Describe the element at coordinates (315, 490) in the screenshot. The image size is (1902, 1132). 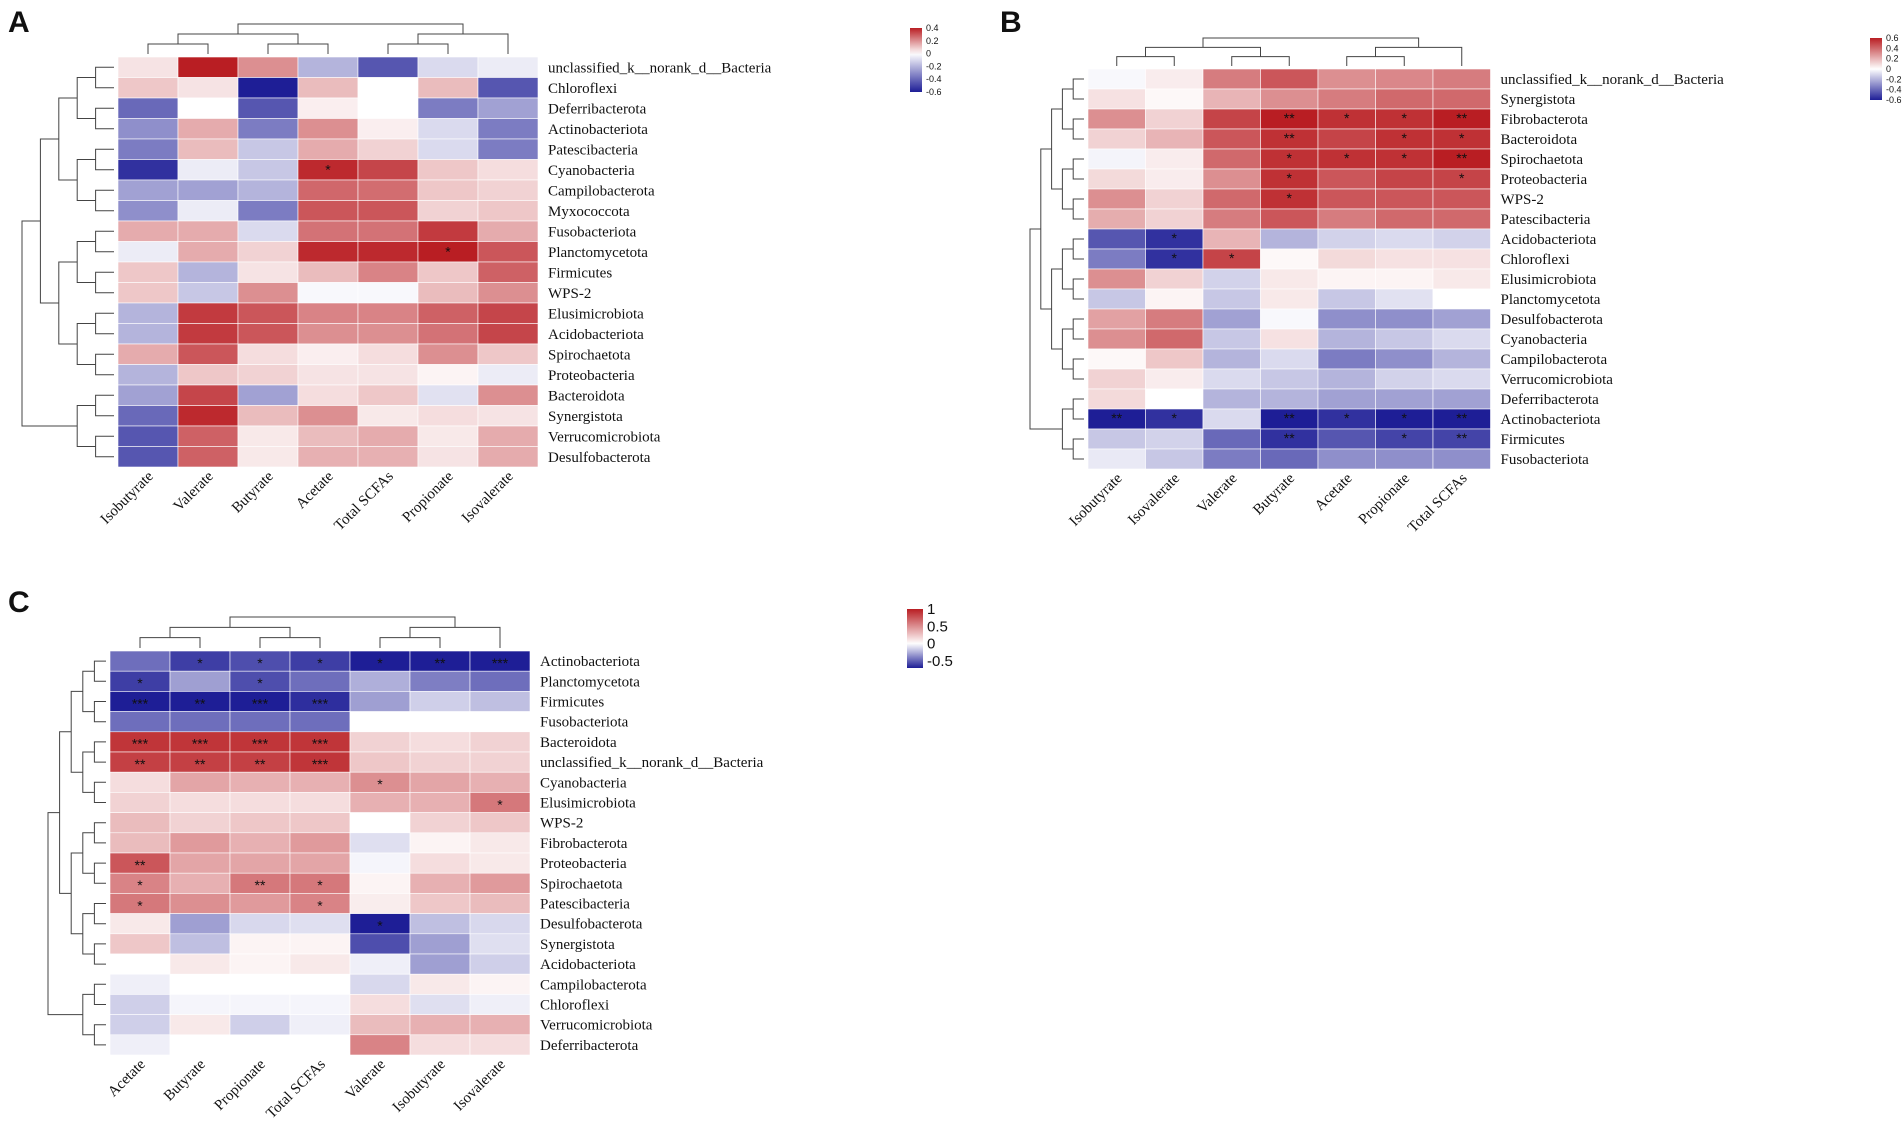
I see `column-label: Acetate` at that location.